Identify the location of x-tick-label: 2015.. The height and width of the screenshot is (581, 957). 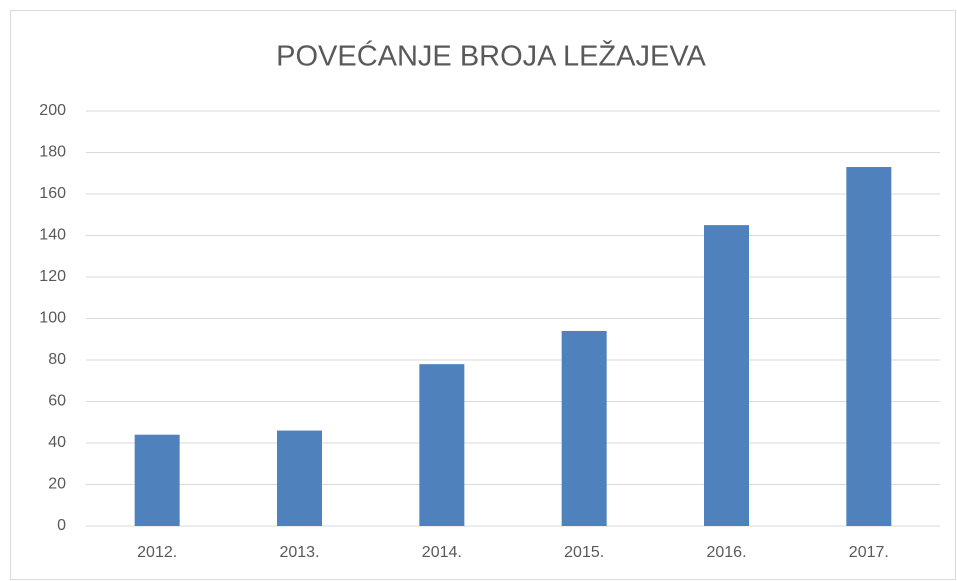
(584, 552).